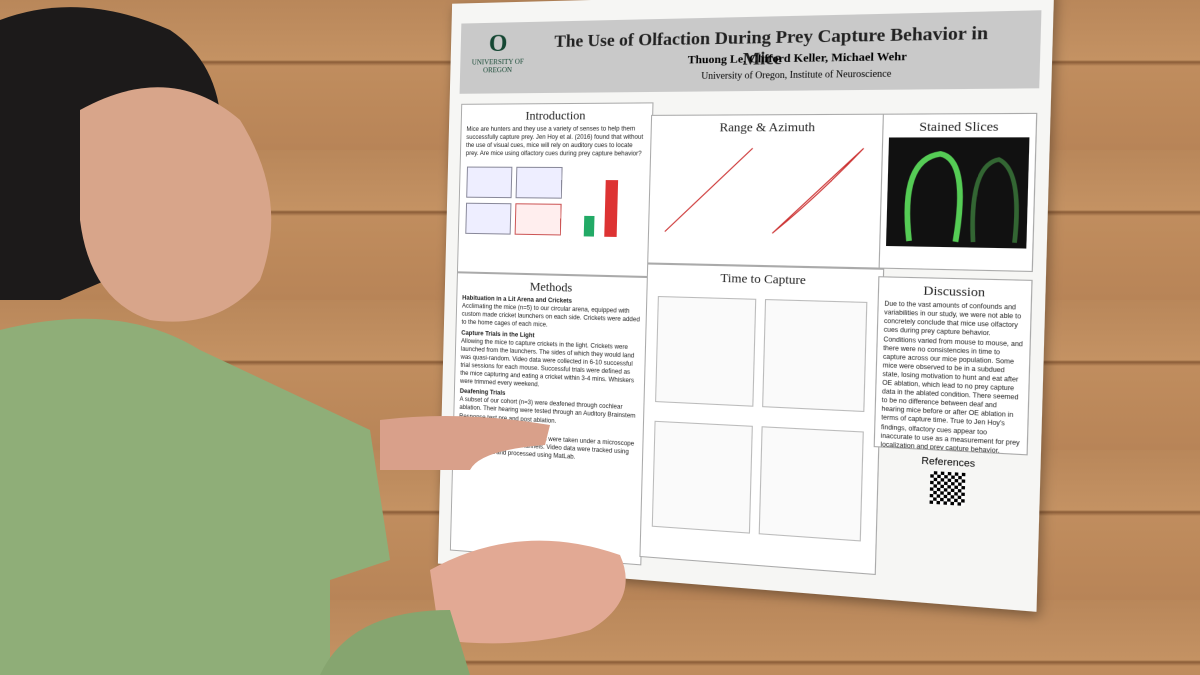 This screenshot has width=1200, height=675. What do you see at coordinates (176, 204) in the screenshot?
I see `face` at bounding box center [176, 204].